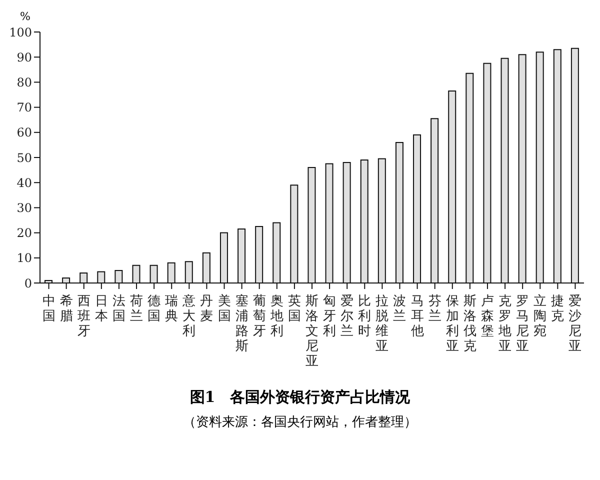  What do you see at coordinates (137, 309) in the screenshot?
I see `x-tick-label: 荷兰` at bounding box center [137, 309].